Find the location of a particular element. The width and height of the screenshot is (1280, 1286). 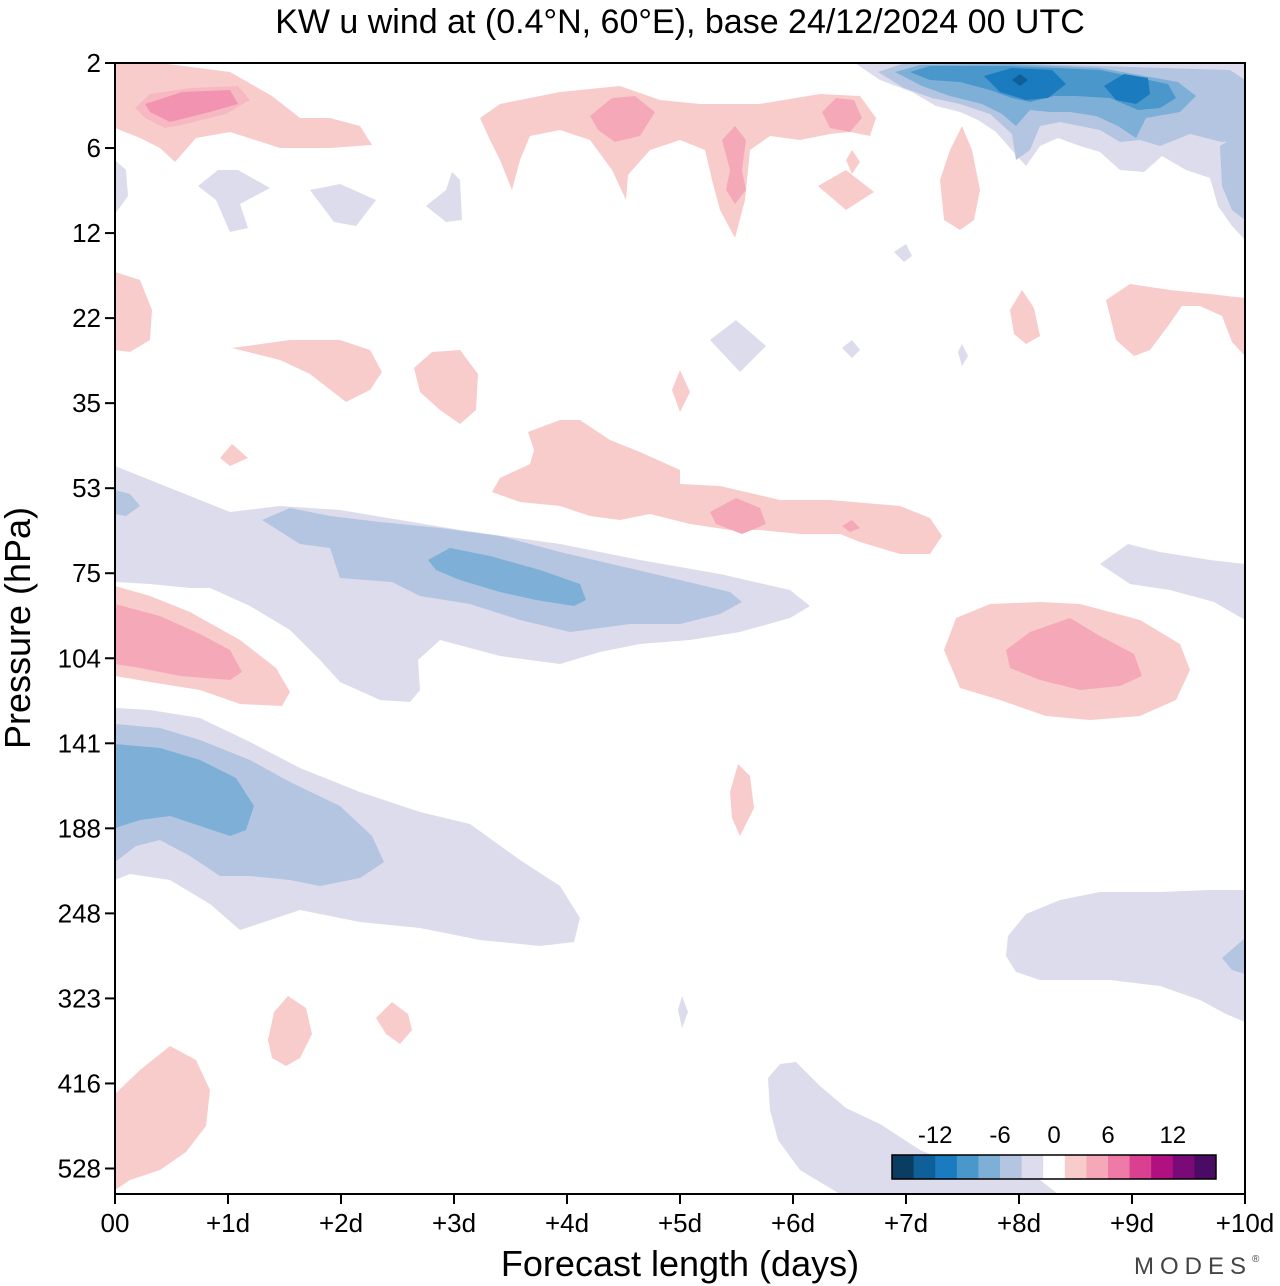

registered-mark-icon: ® is located at coordinates (1256, 1259).